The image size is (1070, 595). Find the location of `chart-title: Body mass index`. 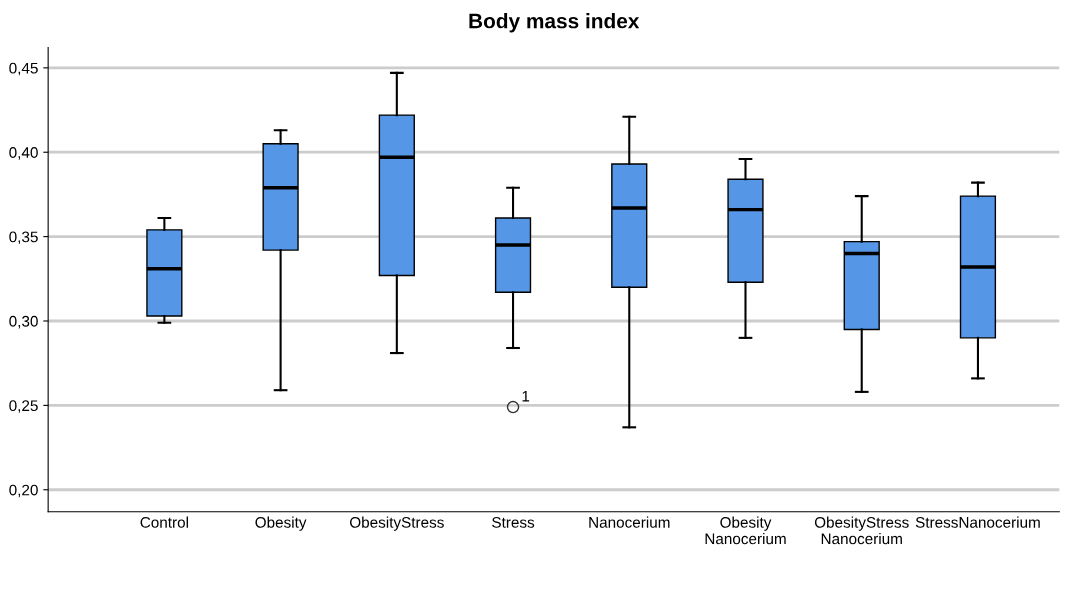

chart-title: Body mass index is located at coordinates (554, 23).